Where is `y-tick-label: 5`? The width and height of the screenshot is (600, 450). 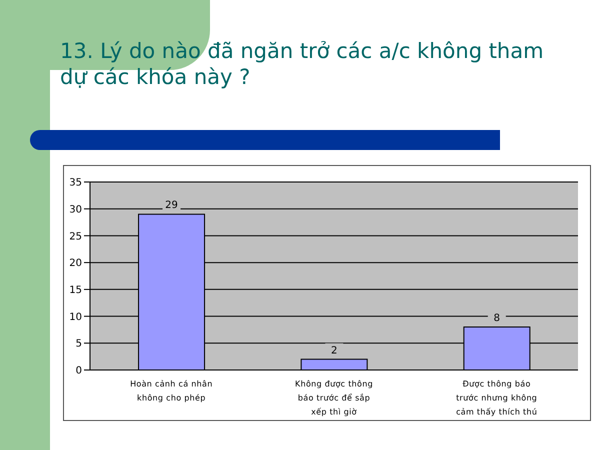 y-tick-label: 5 is located at coordinates (79, 344).